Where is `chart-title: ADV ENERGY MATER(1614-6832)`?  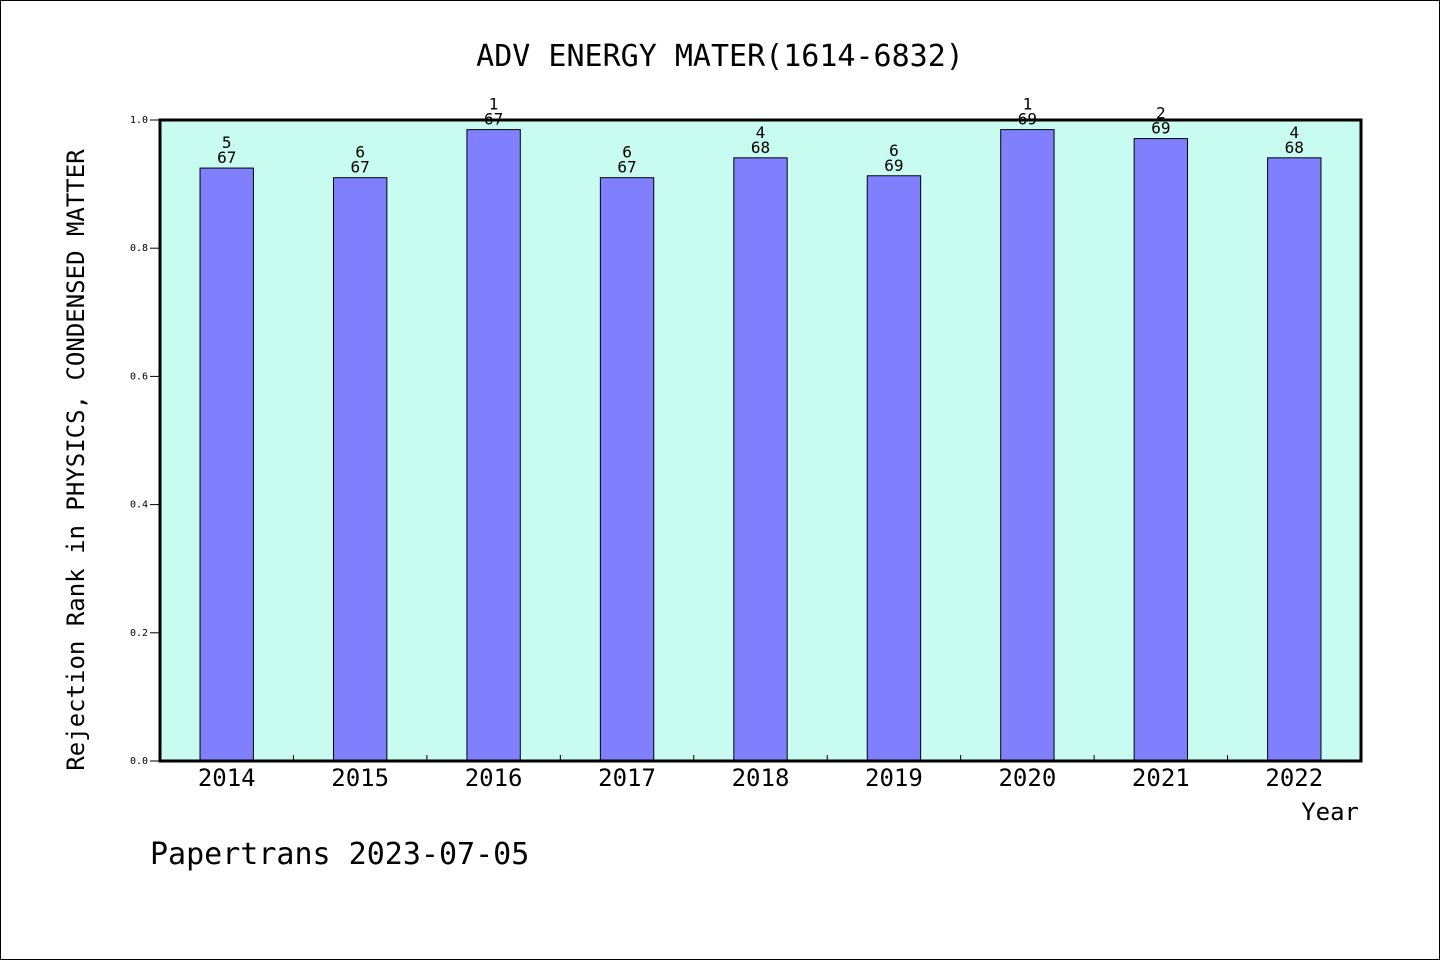 chart-title: ADV ENERGY MATER(1614-6832) is located at coordinates (720, 56).